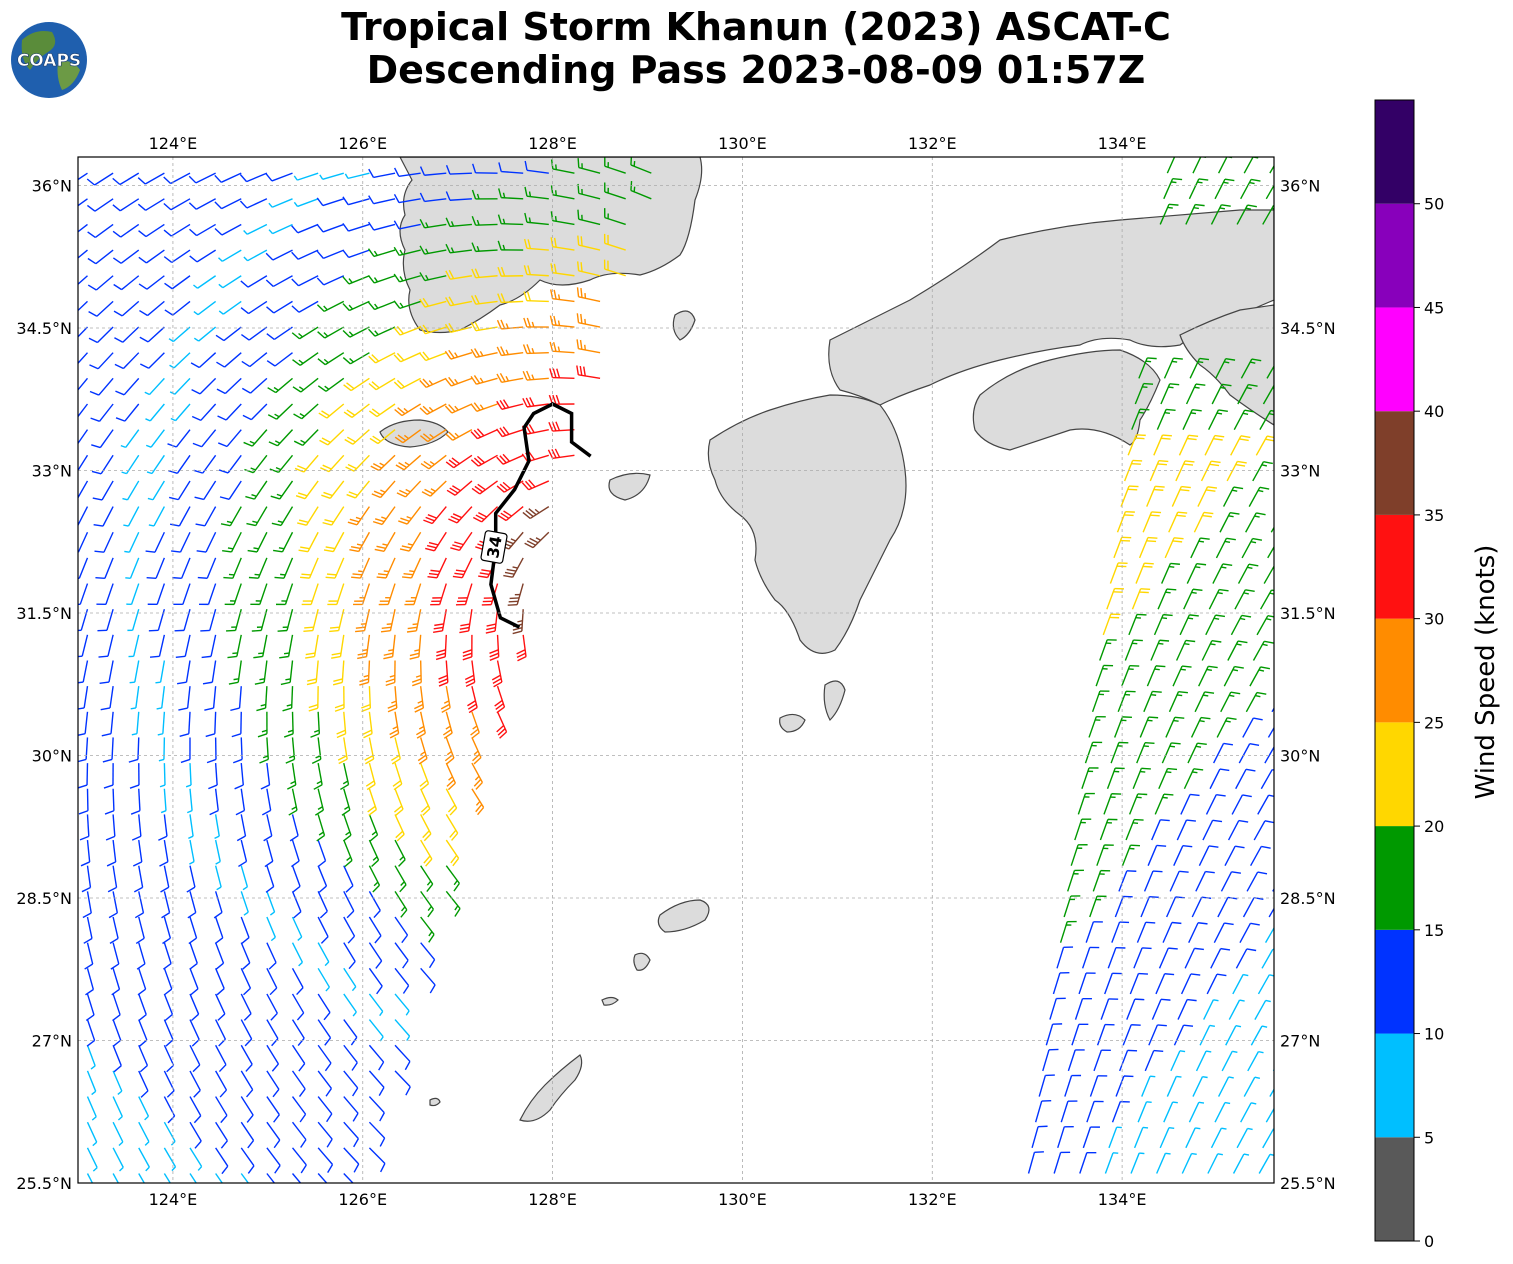  What do you see at coordinates (52, 756) in the screenshot?
I see `lat-tick-label-left: 30°N` at bounding box center [52, 756].